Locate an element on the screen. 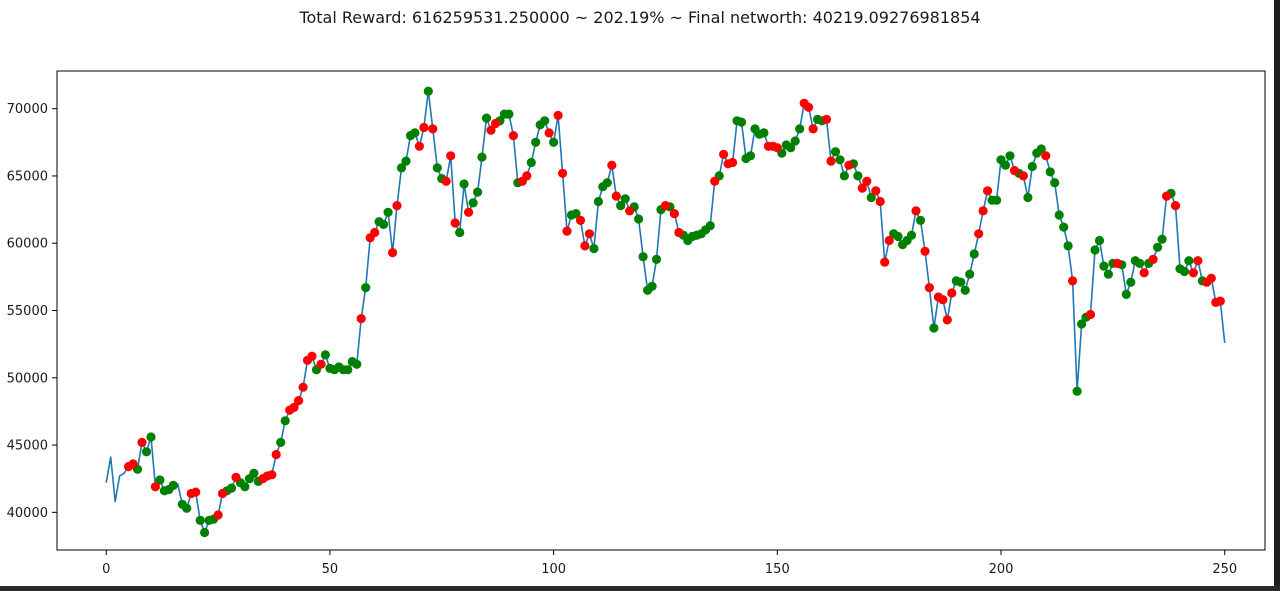 The width and height of the screenshot is (1280, 591). x-tick-label: 0 is located at coordinates (106, 569).